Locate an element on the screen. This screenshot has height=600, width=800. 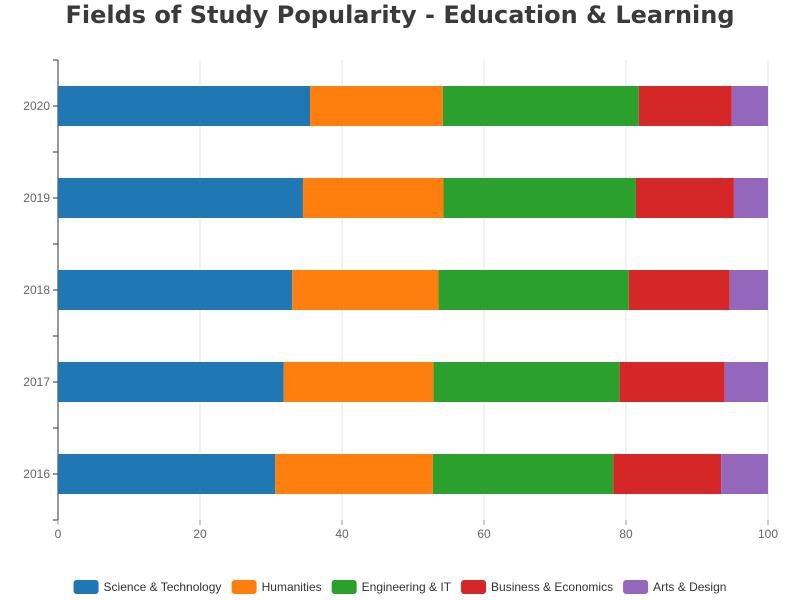
y-tick-label: 2017 is located at coordinates (36, 382).